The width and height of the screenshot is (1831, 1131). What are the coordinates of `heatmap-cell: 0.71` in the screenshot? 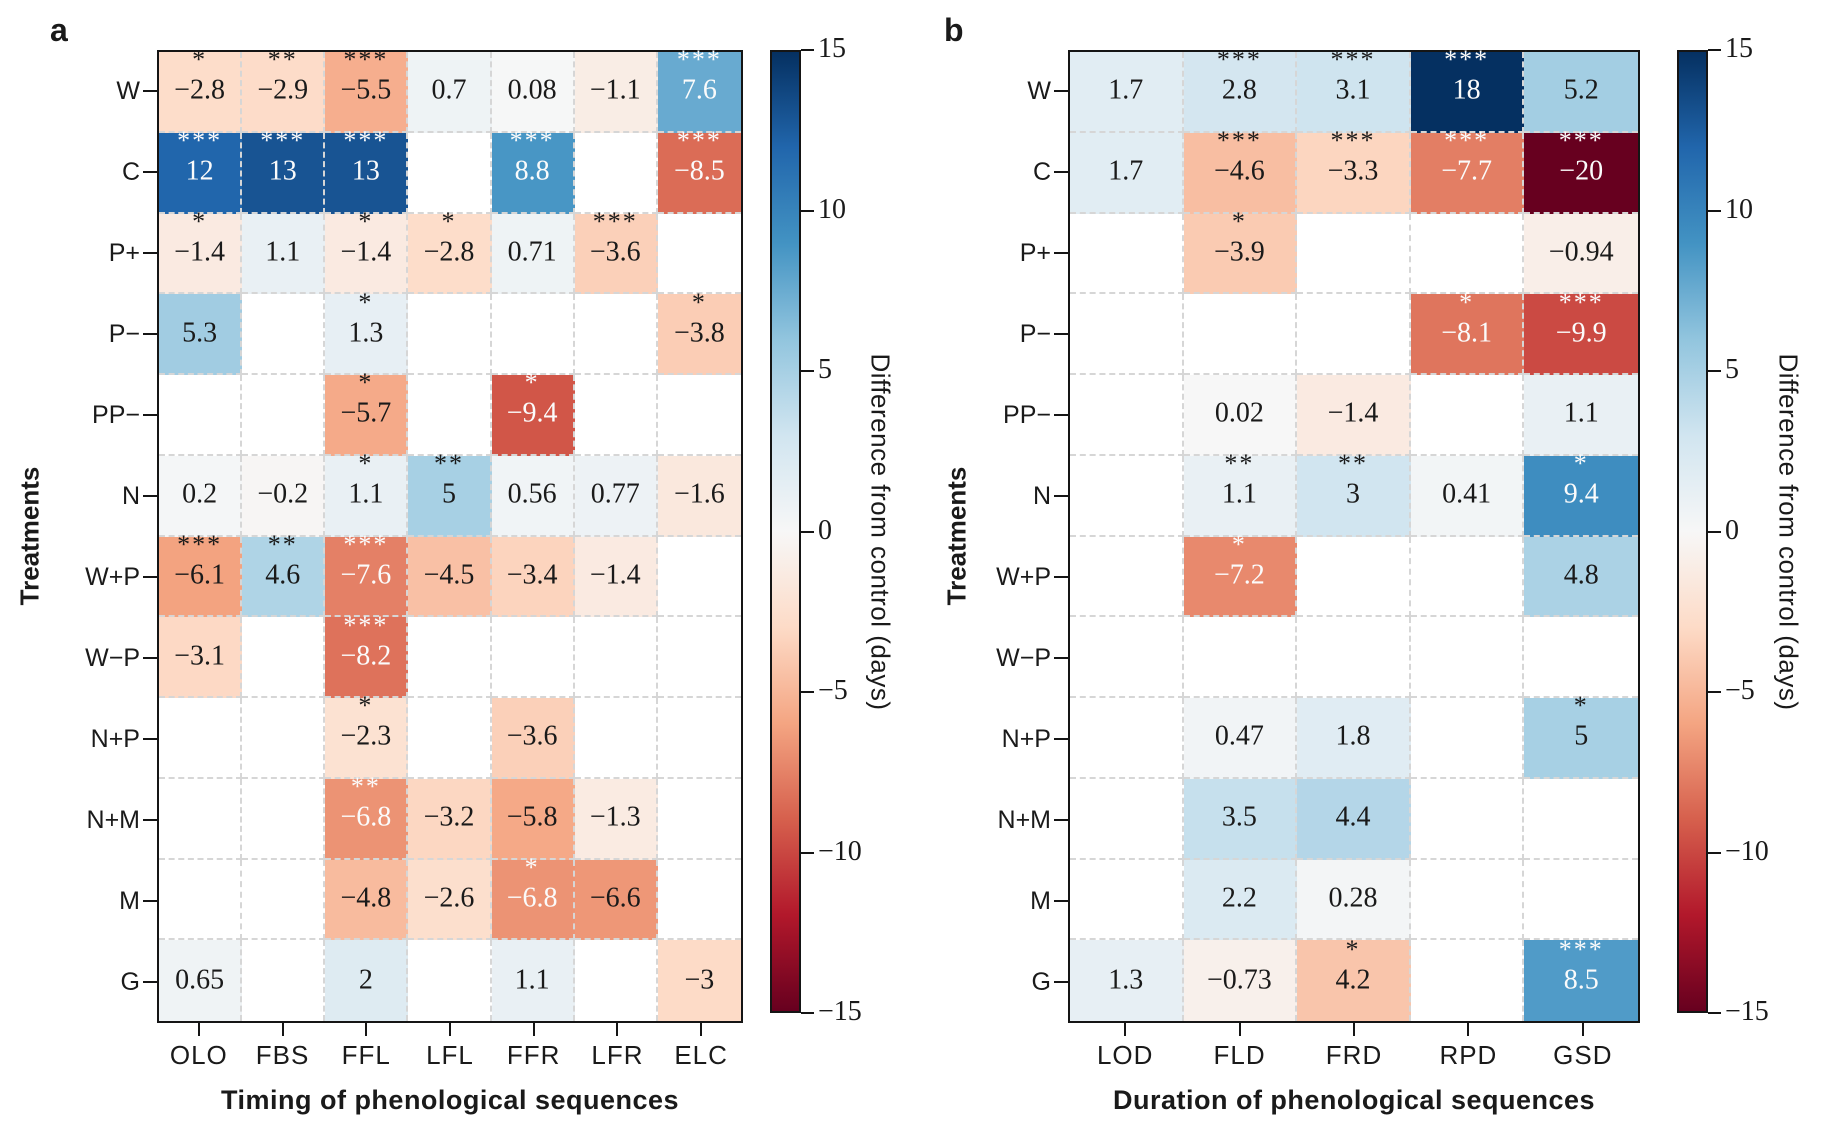 It's located at (533, 254).